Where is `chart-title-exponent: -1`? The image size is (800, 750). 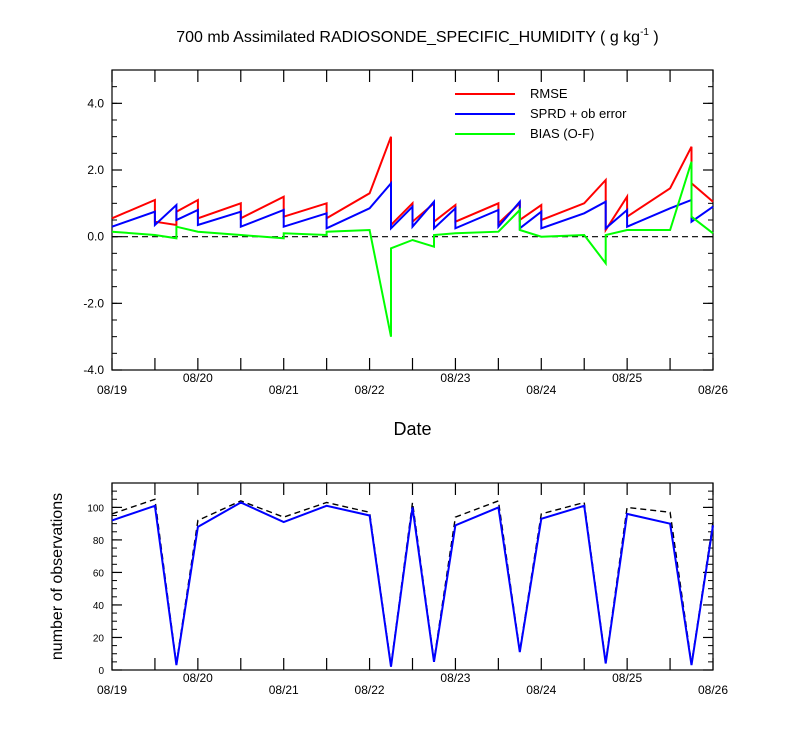
chart-title-exponent: -1 is located at coordinates (644, 32).